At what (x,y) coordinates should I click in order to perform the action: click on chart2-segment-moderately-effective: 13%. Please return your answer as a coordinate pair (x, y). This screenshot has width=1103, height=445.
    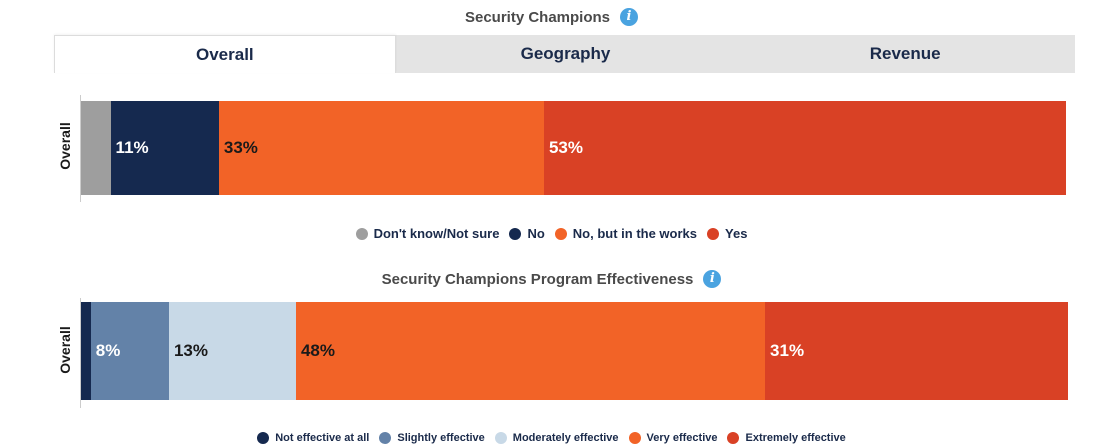
    Looking at the image, I should click on (232, 351).